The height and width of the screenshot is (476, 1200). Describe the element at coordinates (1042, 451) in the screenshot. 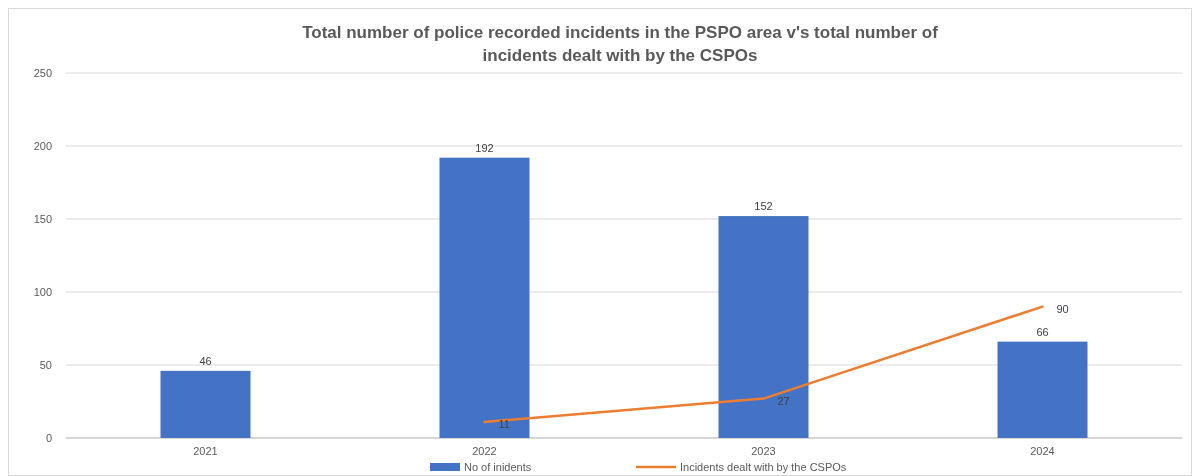

I see `x-tick-label: 2024` at that location.